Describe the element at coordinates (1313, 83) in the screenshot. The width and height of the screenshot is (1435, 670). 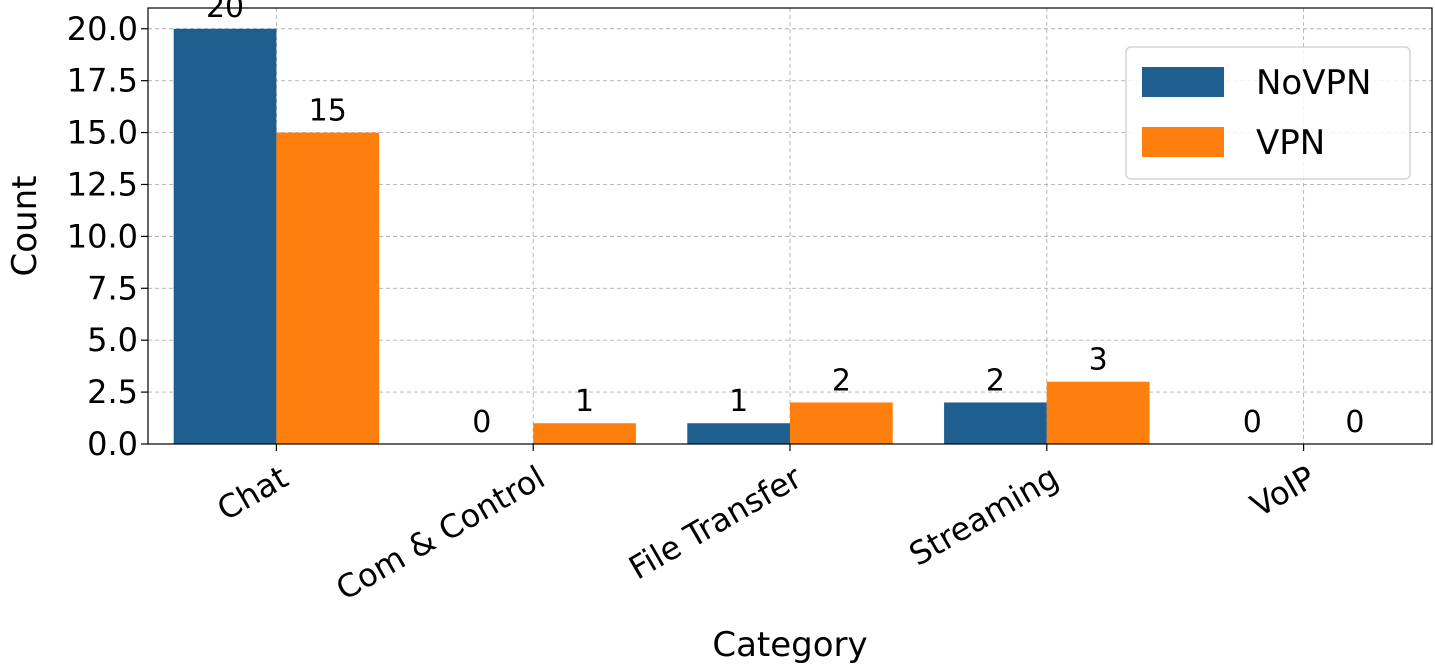
I see `legend-label-novpn: NoVPN` at that location.